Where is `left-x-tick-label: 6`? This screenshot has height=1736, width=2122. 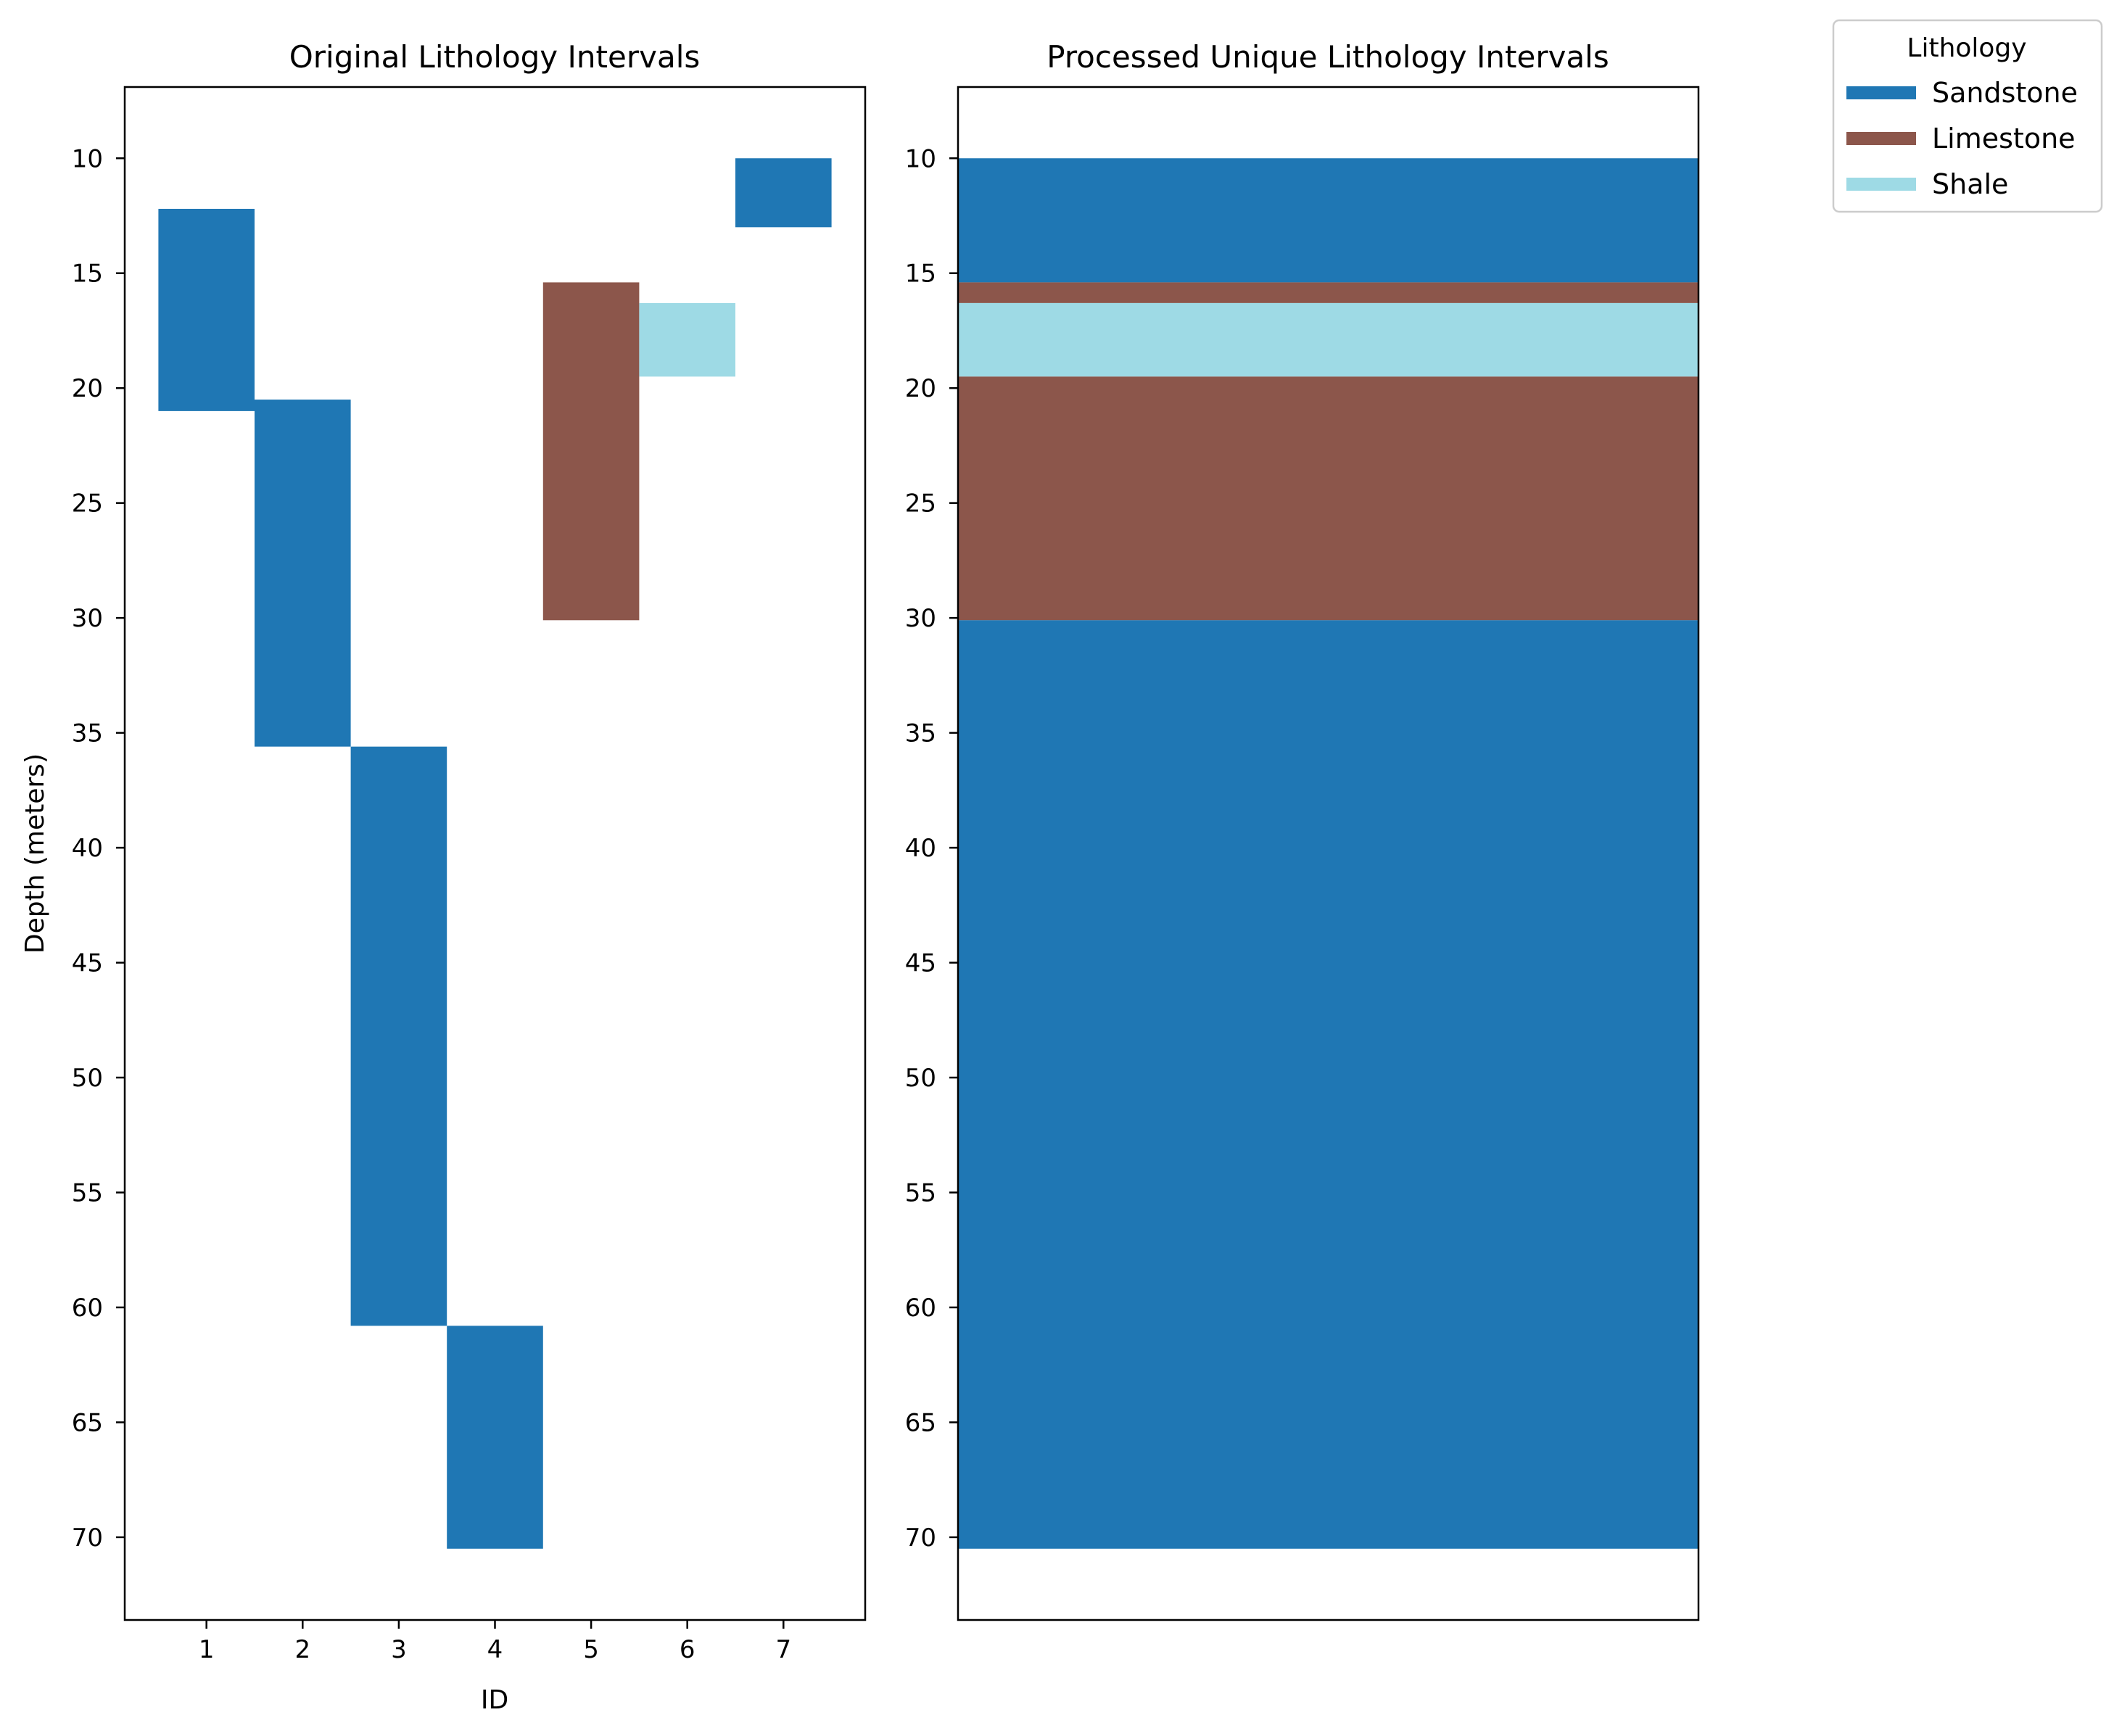
left-x-tick-label: 6 is located at coordinates (687, 1649).